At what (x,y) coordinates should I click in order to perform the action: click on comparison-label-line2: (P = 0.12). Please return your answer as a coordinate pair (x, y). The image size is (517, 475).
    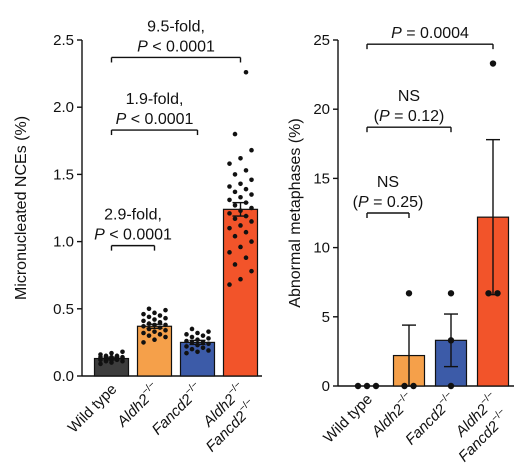
    Looking at the image, I should click on (409, 116).